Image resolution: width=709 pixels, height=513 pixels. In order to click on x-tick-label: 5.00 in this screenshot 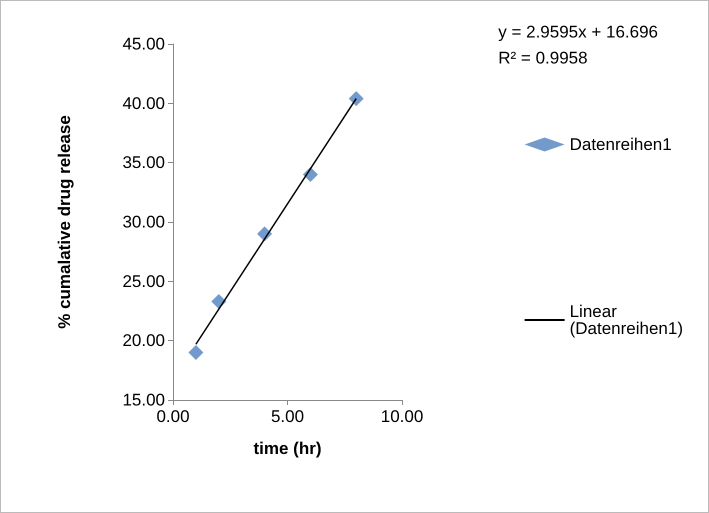, I will do `click(287, 416)`.